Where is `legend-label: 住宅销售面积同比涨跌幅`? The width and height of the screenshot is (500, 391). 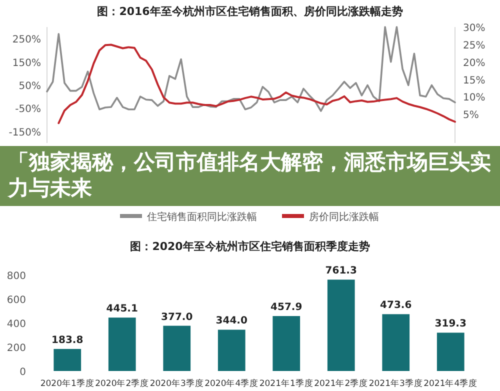
legend-label: 住宅销售面积同比涨跌幅 is located at coordinates (202, 217).